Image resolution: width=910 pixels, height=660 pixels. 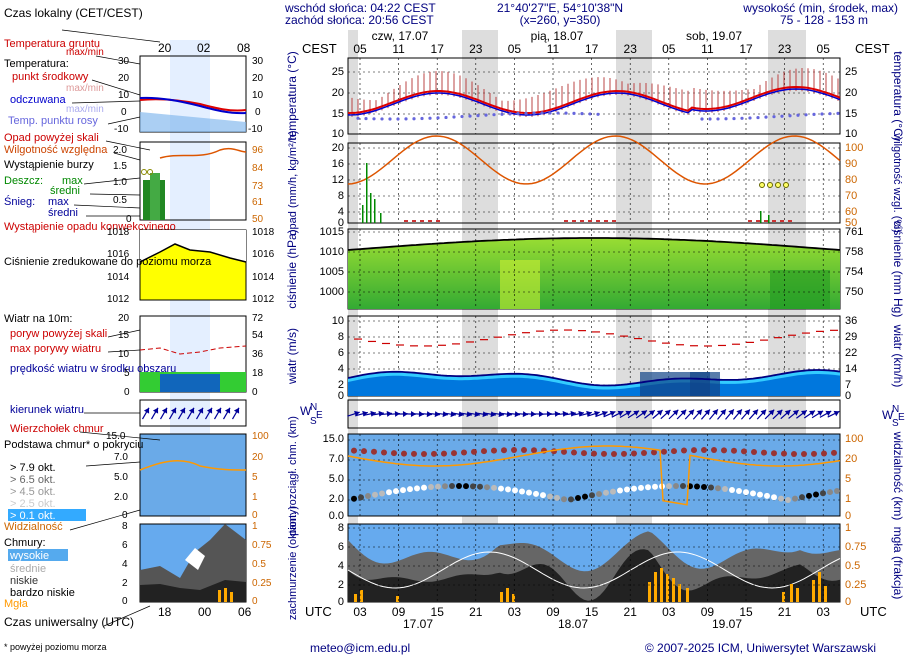 I want to click on tick: -10, so click(x=121, y=129).